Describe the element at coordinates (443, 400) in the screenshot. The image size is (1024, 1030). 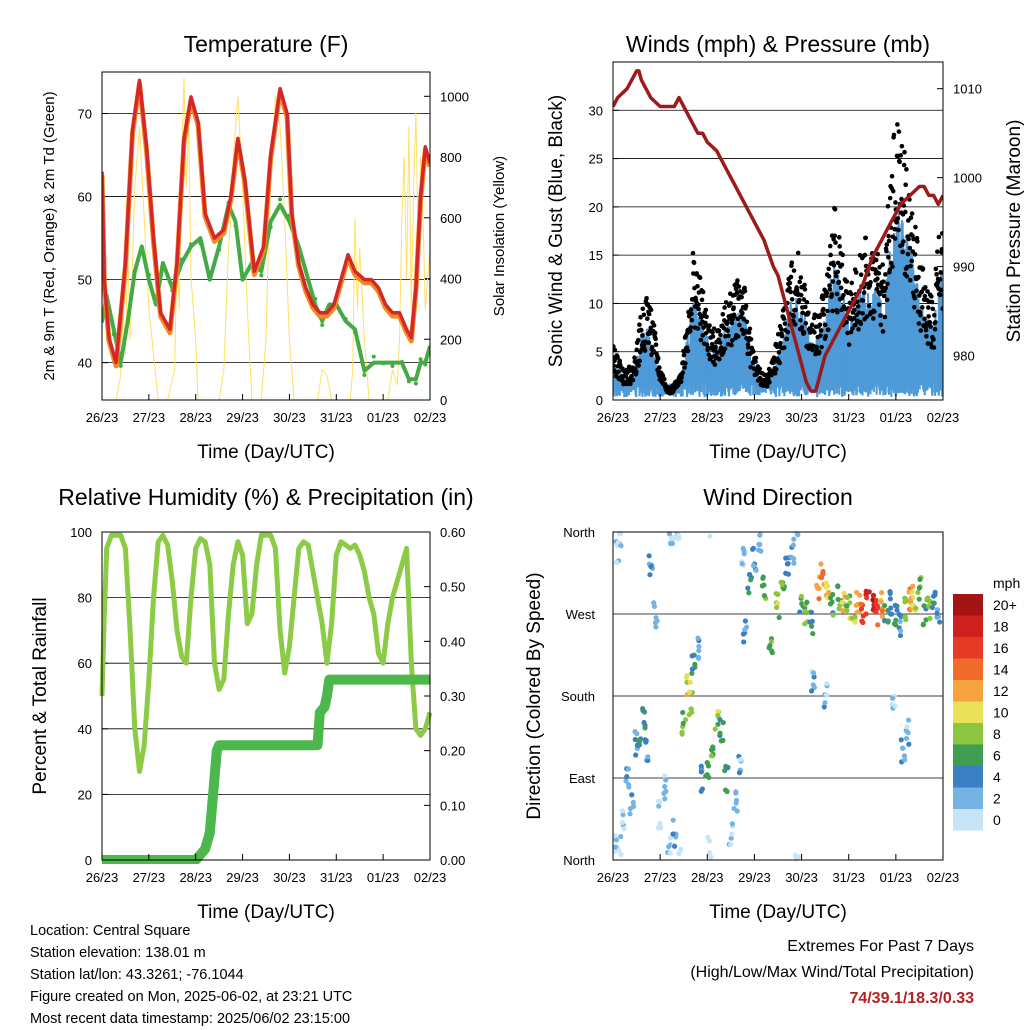
I see `y-right-tick-label: 0` at that location.